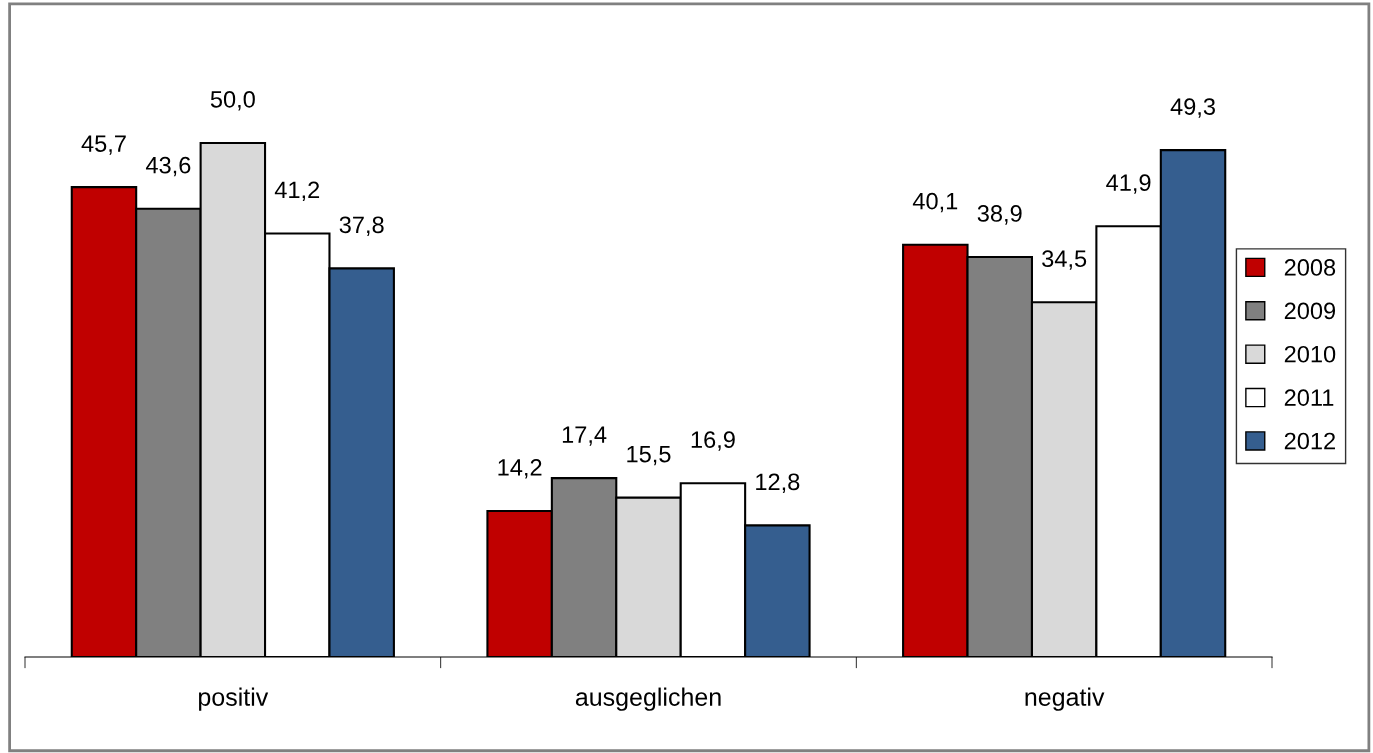 This screenshot has height=753, width=1373. I want to click on data-label: 15,5, so click(649, 455).